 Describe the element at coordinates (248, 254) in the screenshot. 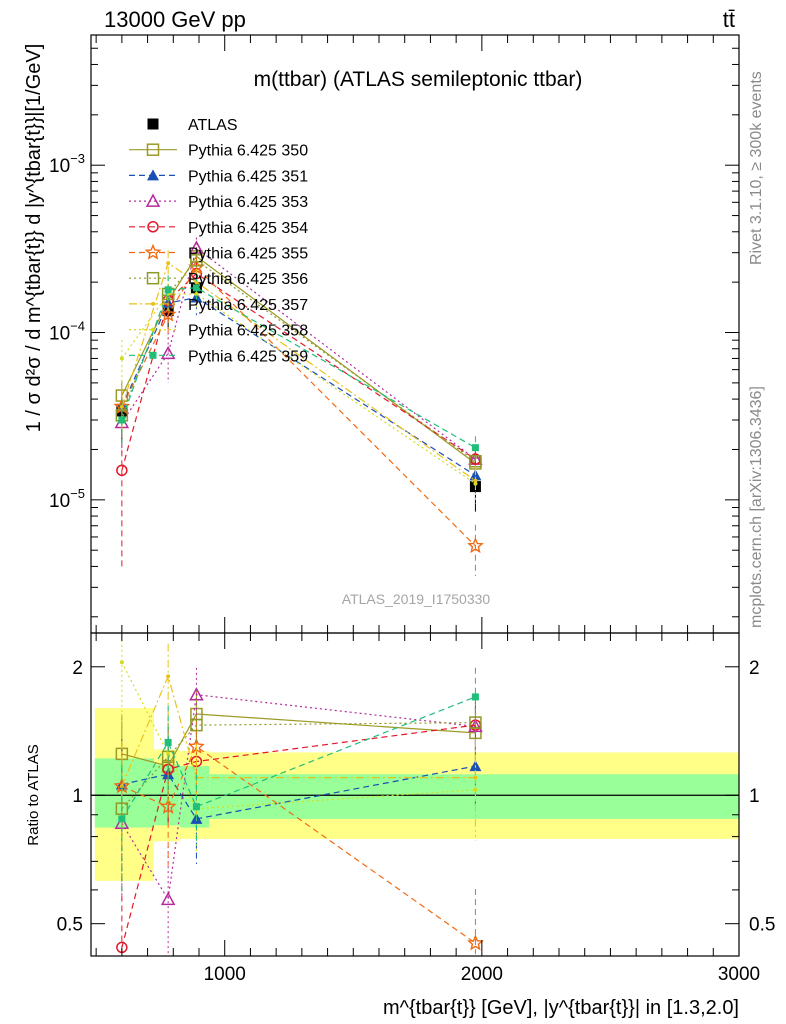

I see `legend-label: Pythia 6.425 355` at that location.